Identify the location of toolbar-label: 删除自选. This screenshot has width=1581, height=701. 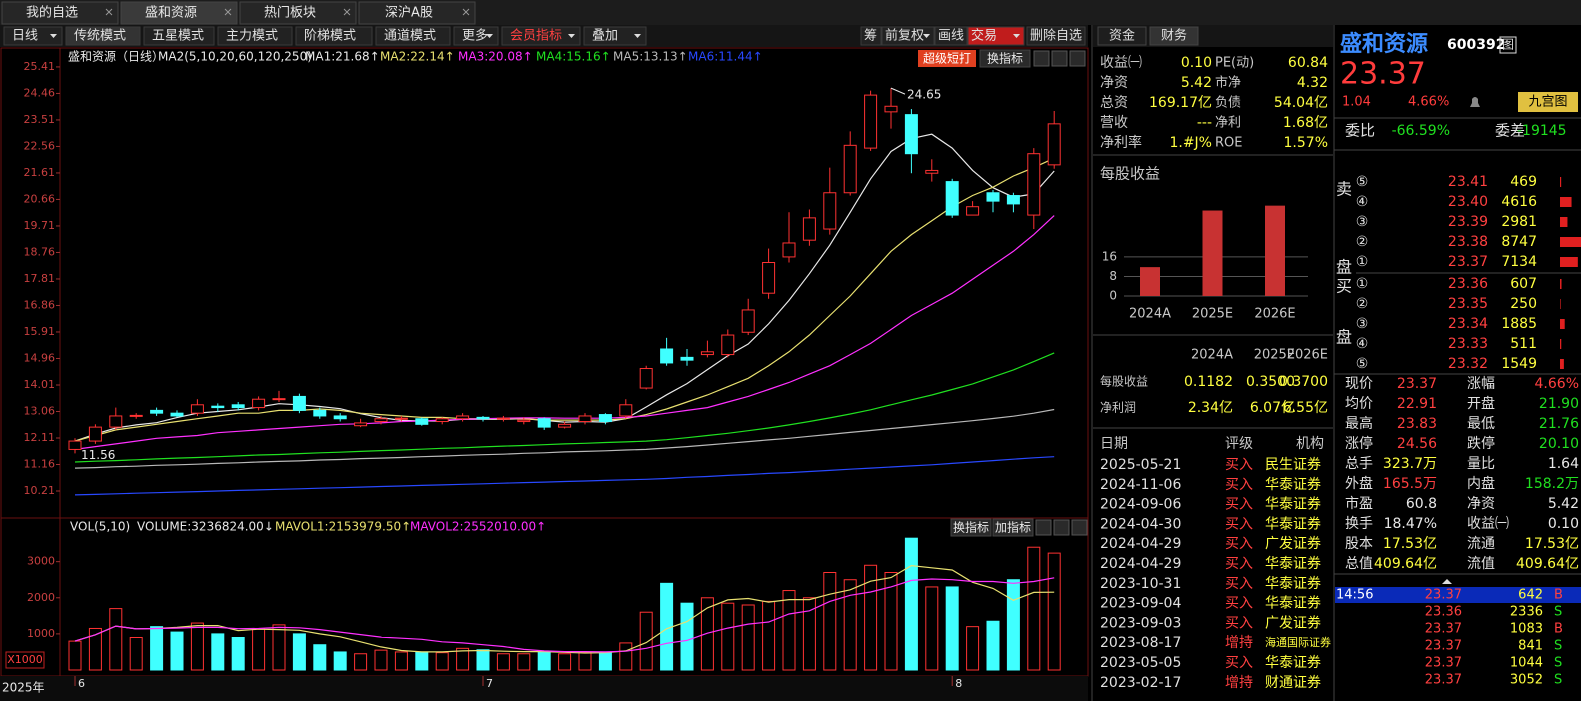
(1056, 36).